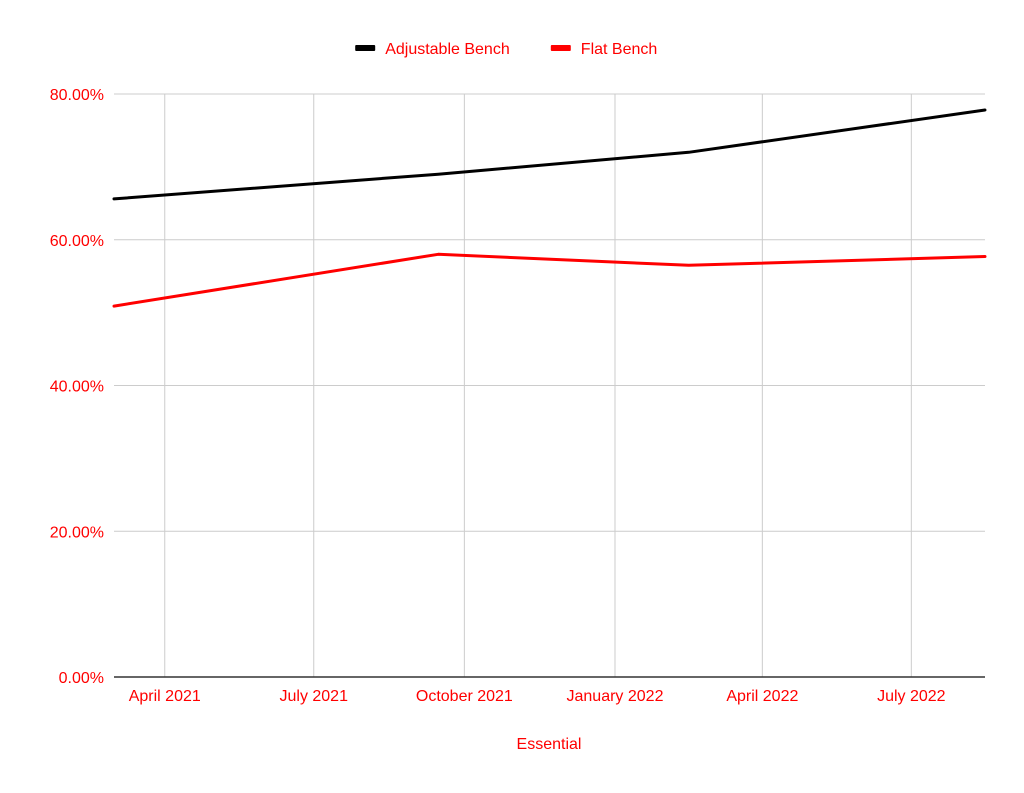 This screenshot has height=793, width=1024. Describe the element at coordinates (77, 532) in the screenshot. I see `y-tick-label: 20.00%` at that location.